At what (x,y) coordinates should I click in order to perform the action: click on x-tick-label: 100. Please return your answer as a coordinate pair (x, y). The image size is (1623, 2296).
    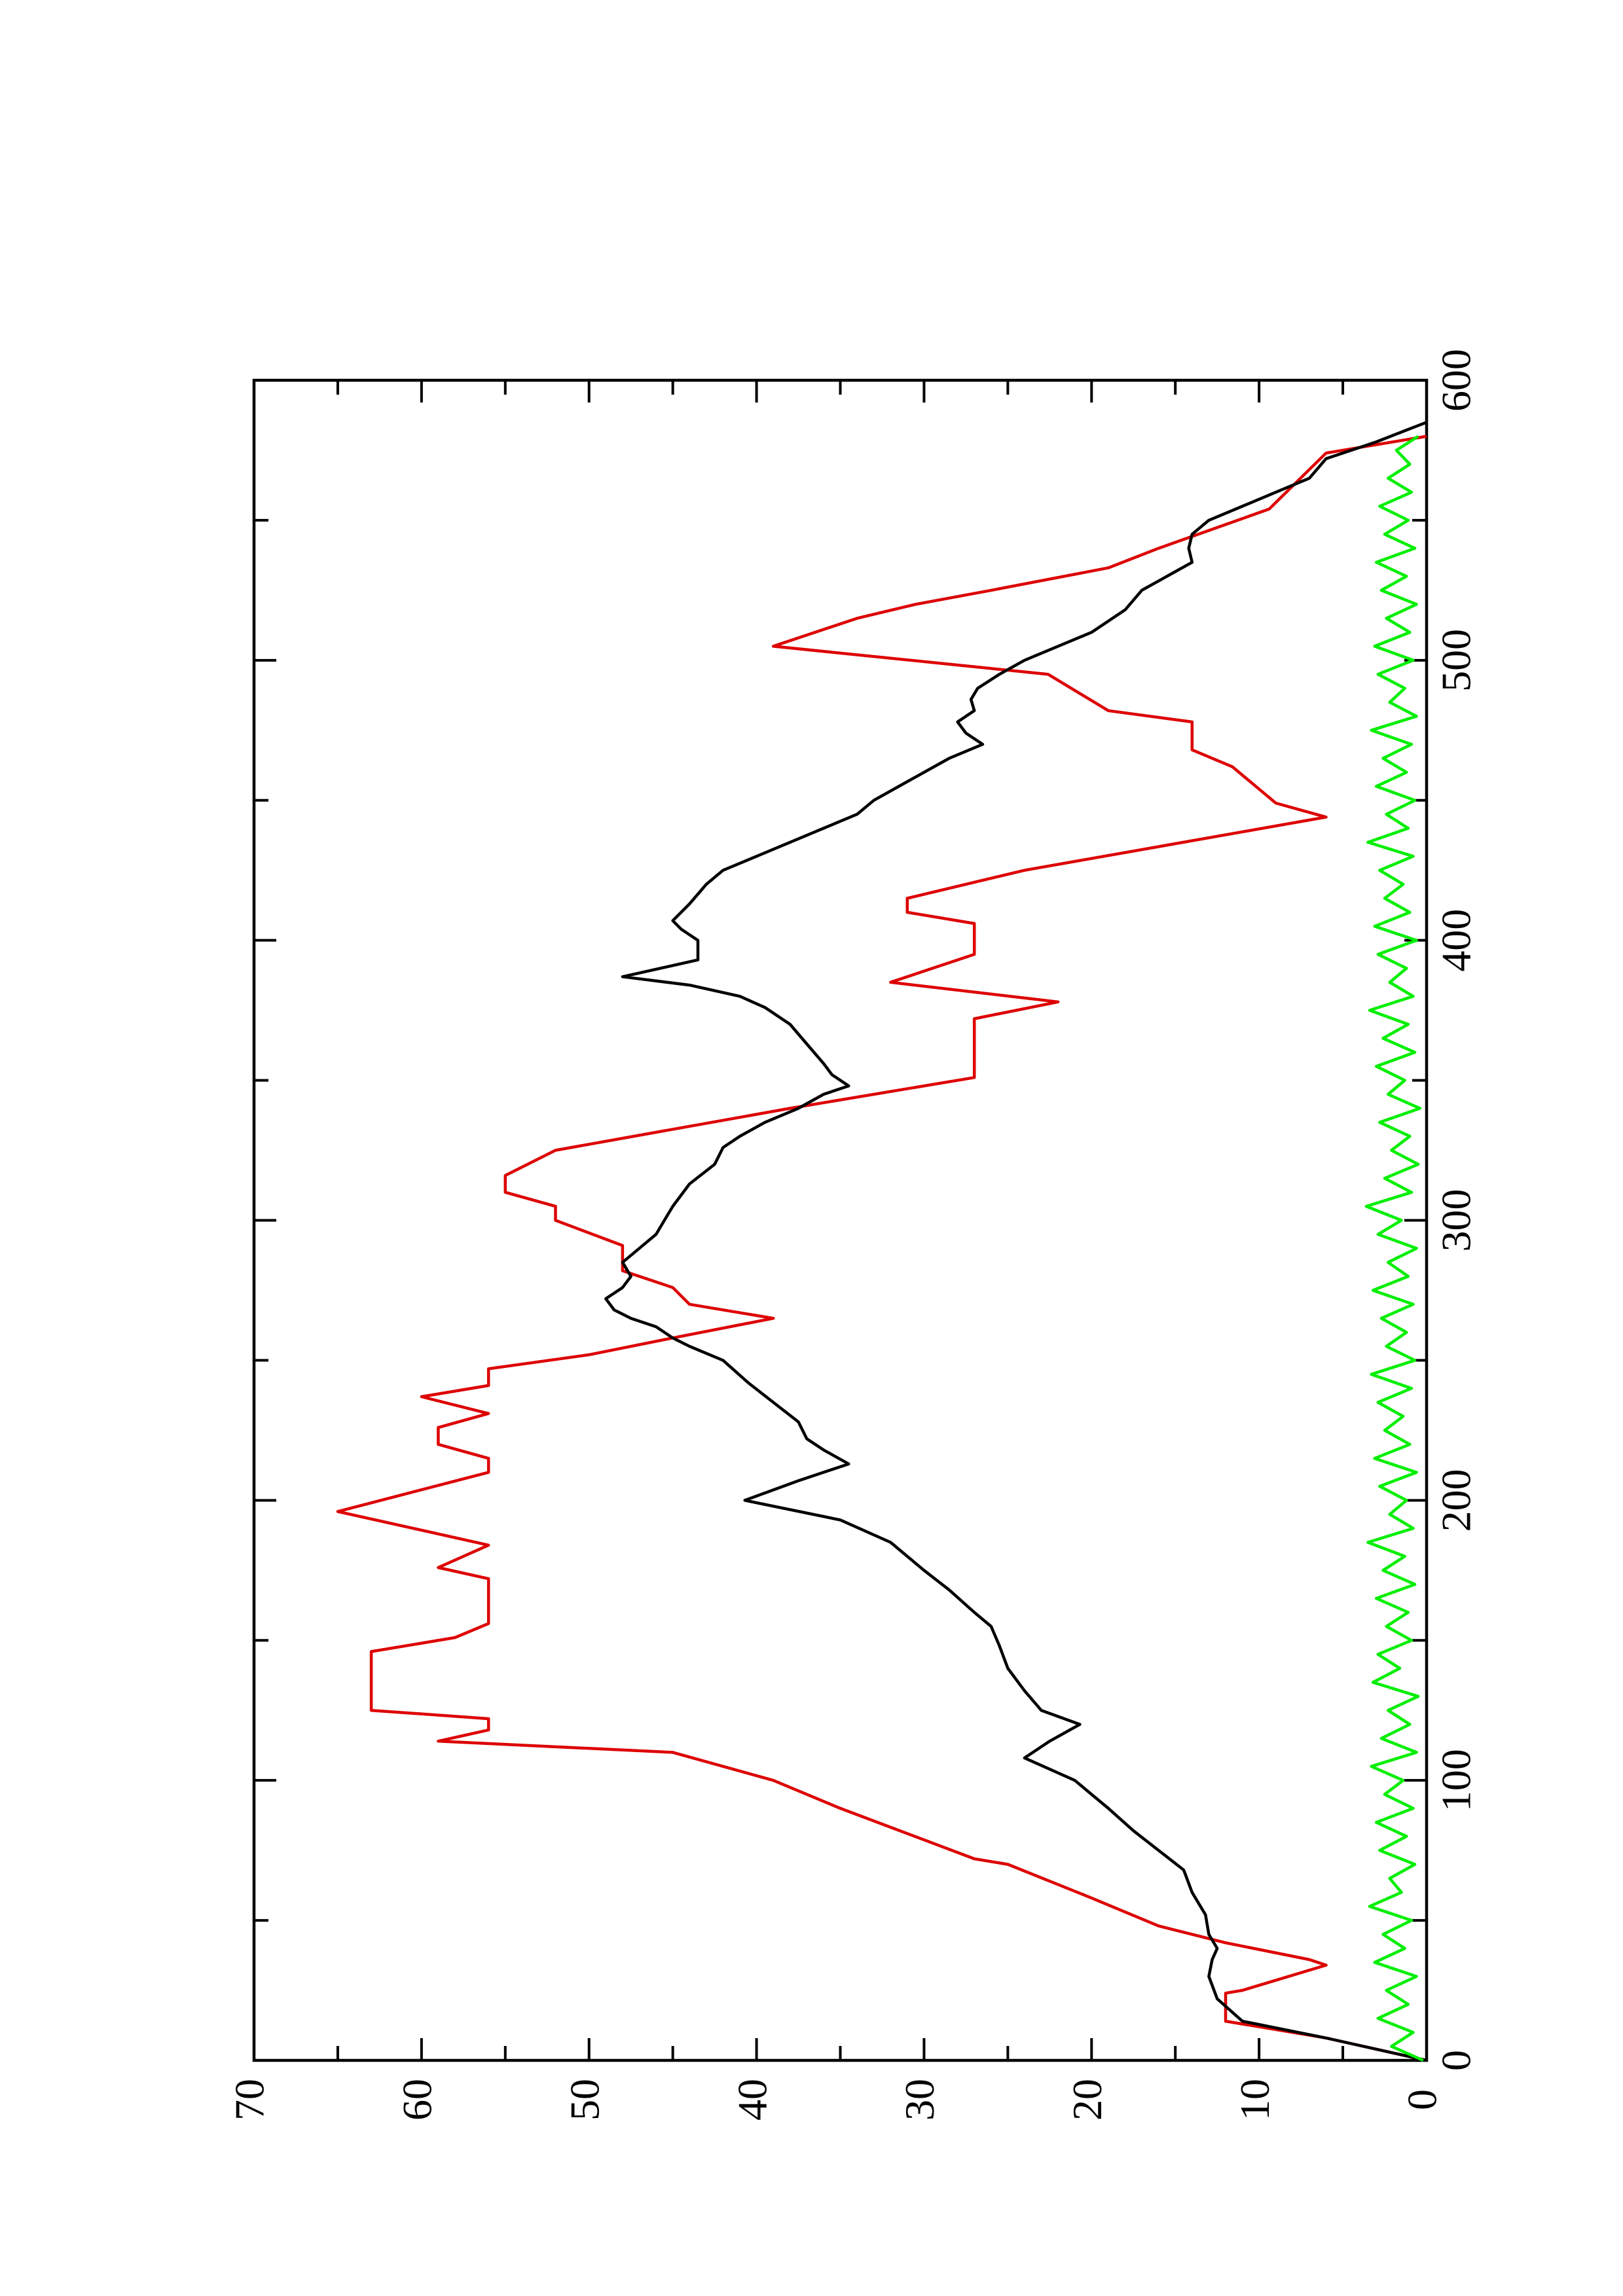
    Looking at the image, I should click on (1456, 1781).